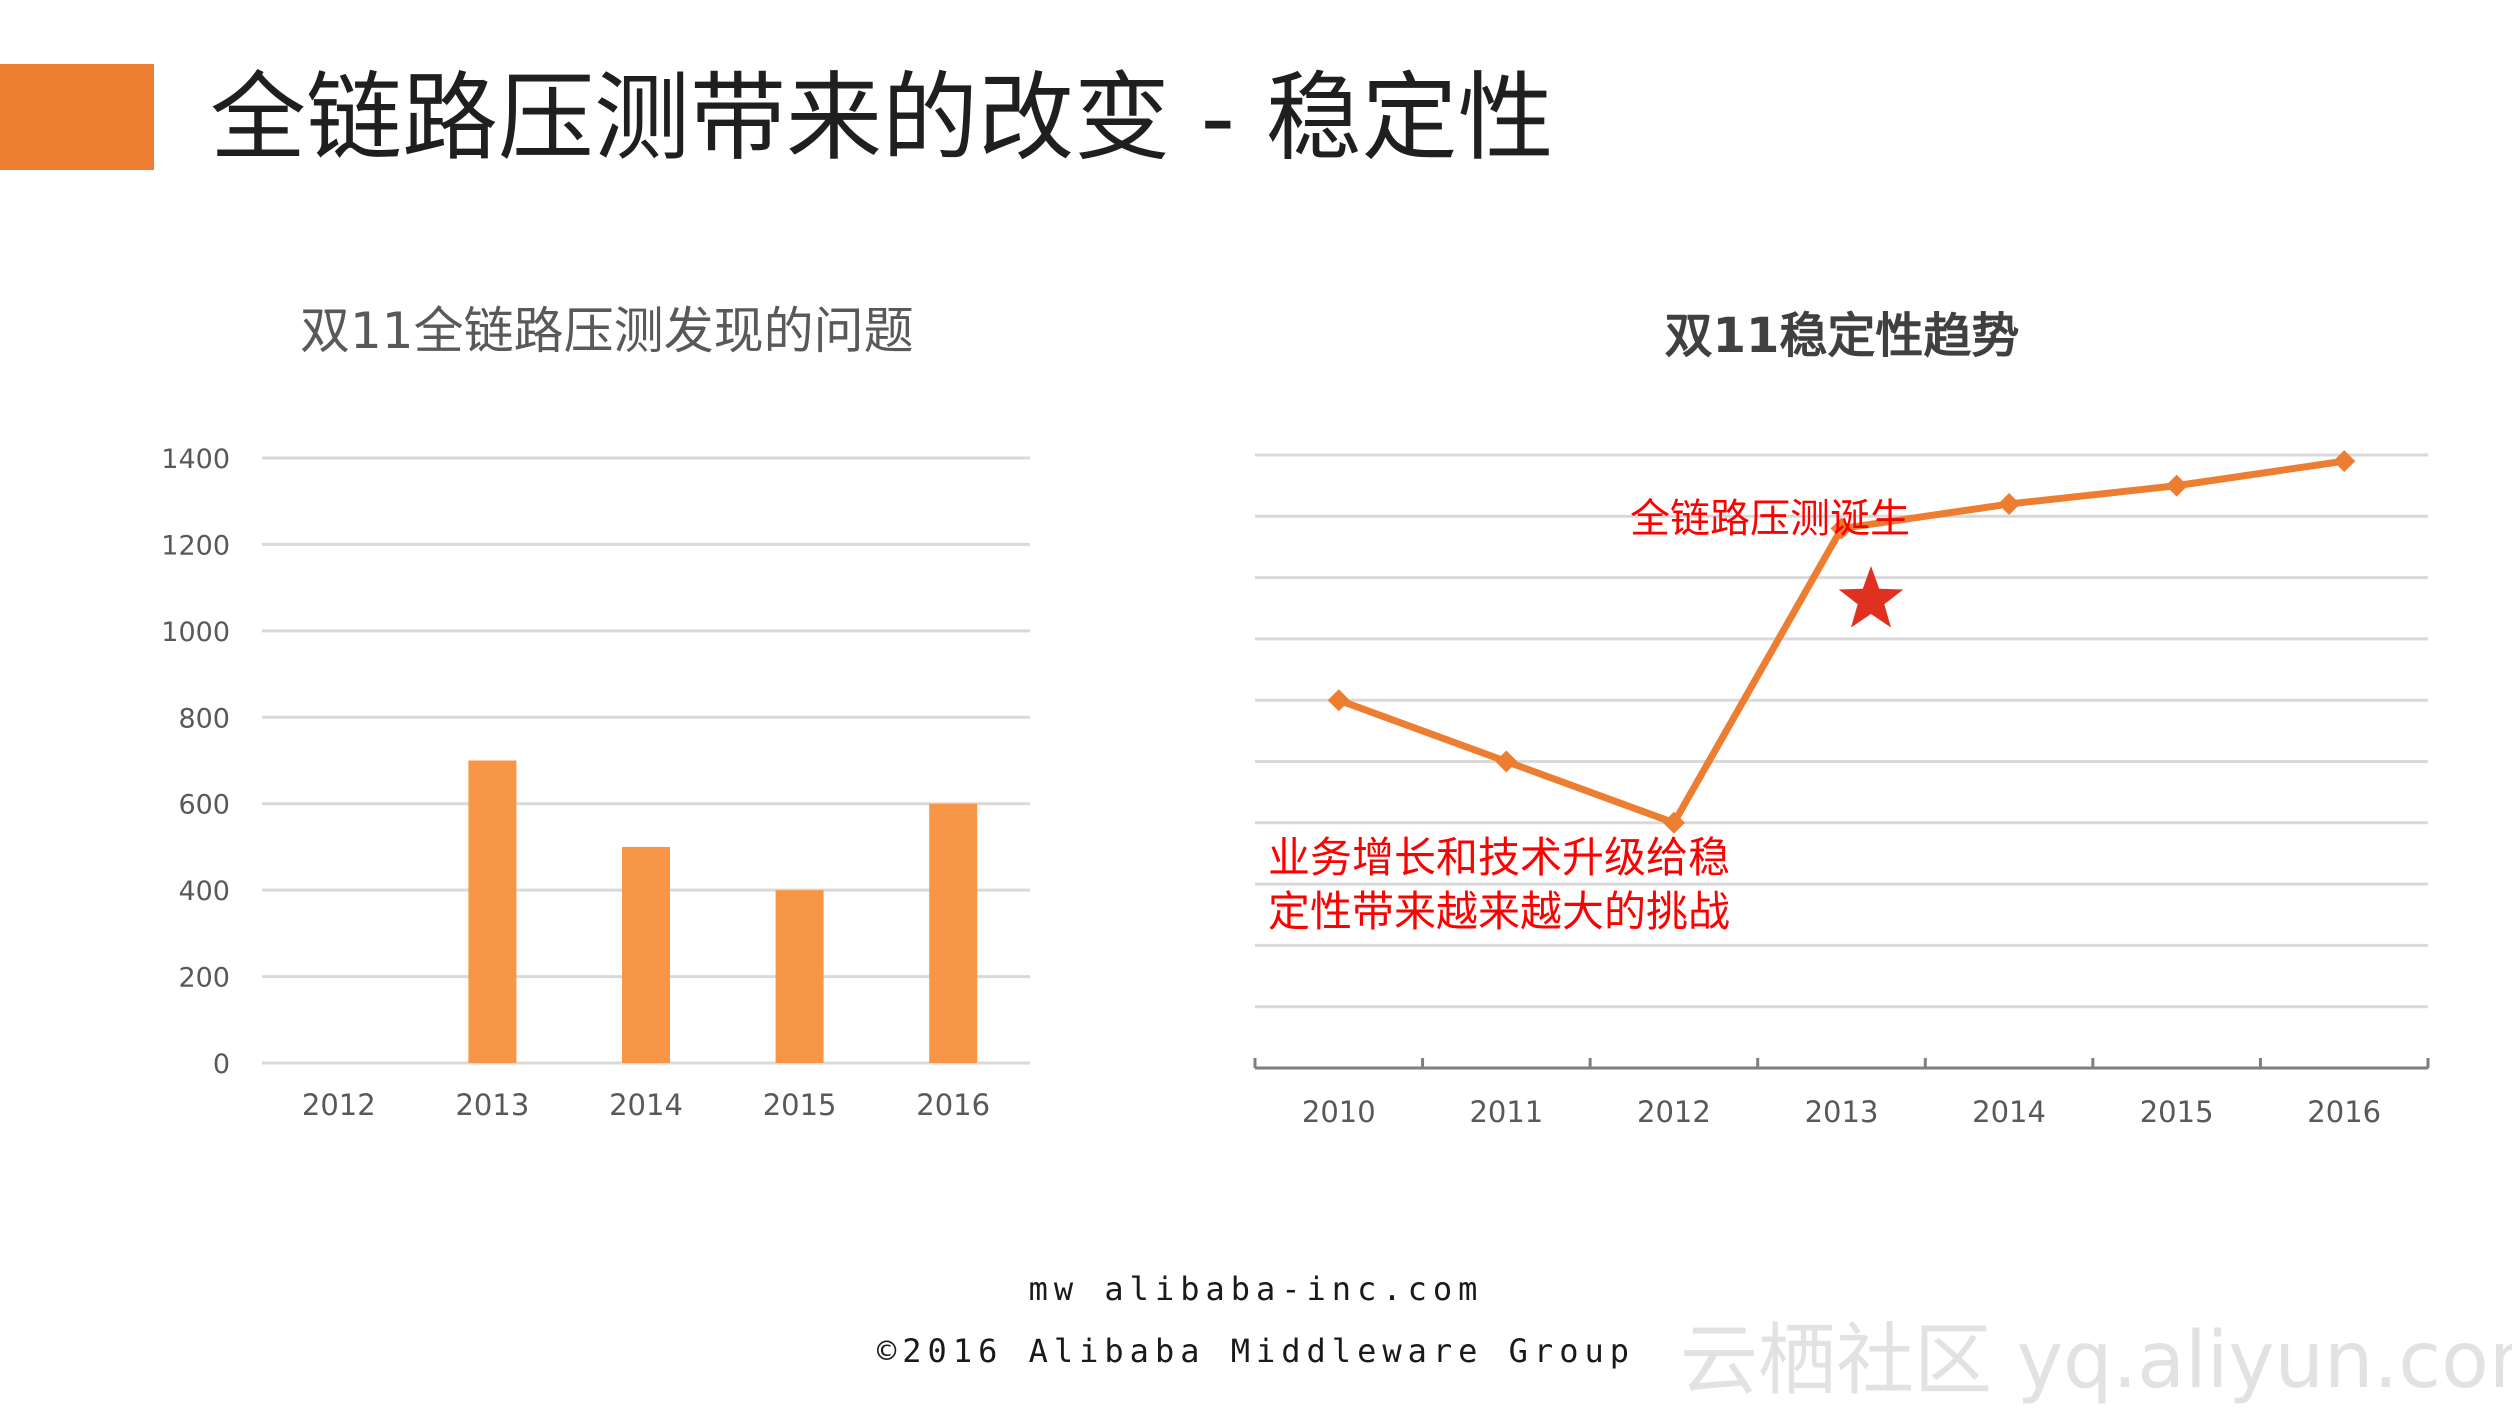  I want to click on line-point-2012, so click(1673, 822).